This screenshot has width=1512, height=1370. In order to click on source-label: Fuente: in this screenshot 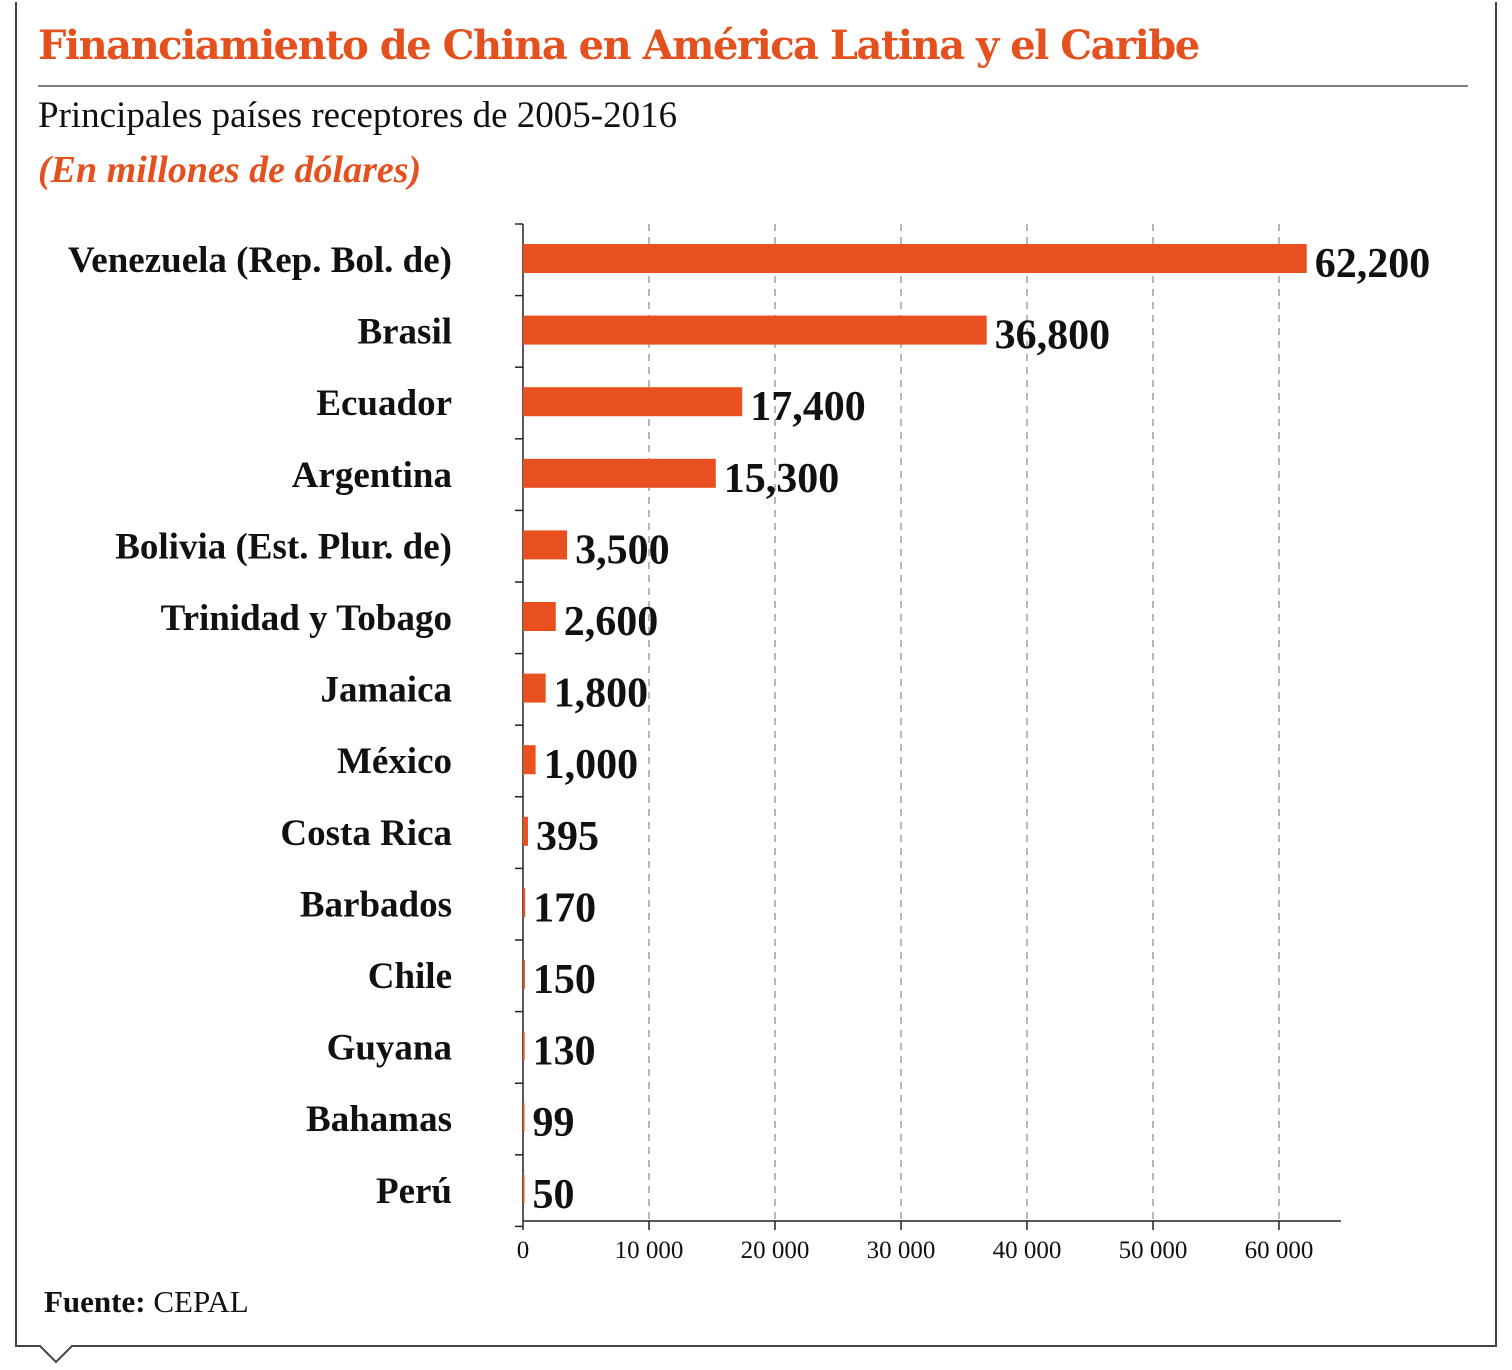, I will do `click(95, 1301)`.